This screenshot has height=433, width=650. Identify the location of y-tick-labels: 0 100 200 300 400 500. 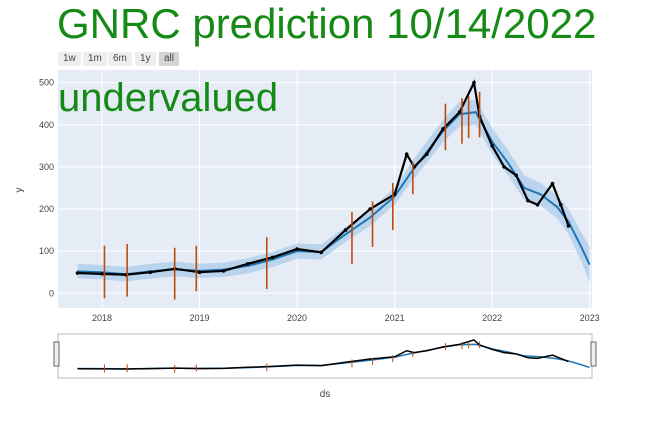
(46, 188).